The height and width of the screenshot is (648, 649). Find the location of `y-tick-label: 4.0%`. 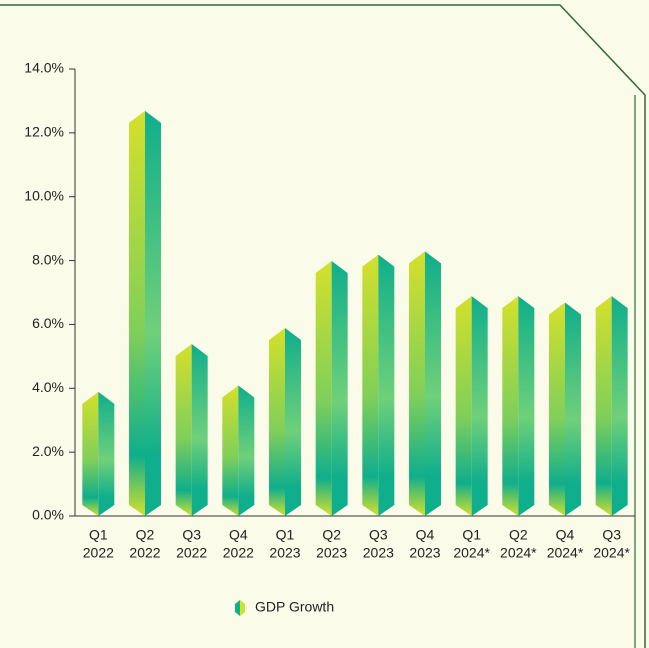

y-tick-label: 4.0% is located at coordinates (48, 387).